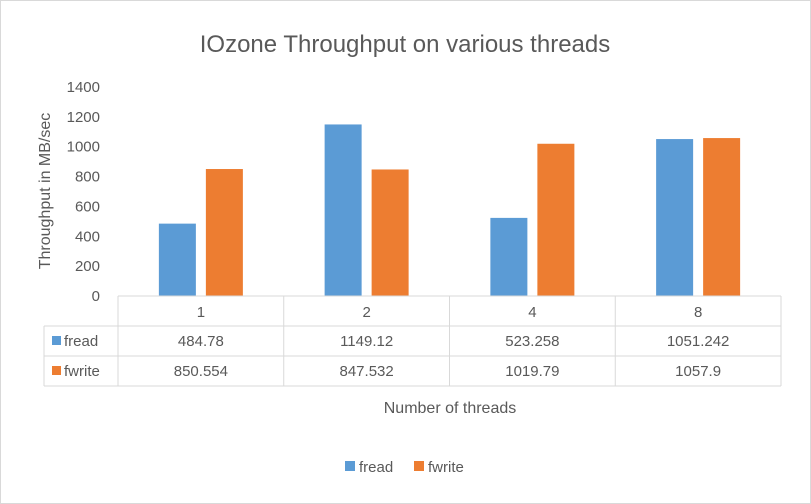 This screenshot has height=504, width=811. I want to click on y-tick-label: 1000, so click(83, 147).